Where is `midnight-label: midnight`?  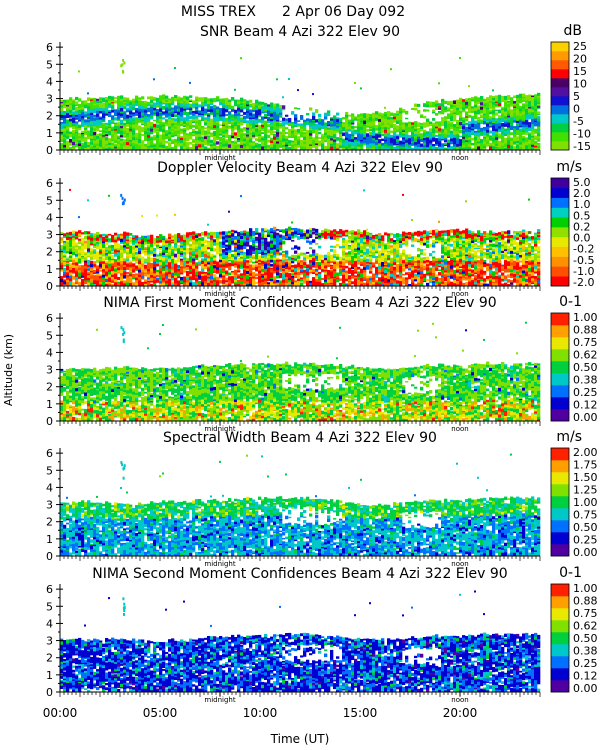 midnight-label: midnight is located at coordinates (219, 158).